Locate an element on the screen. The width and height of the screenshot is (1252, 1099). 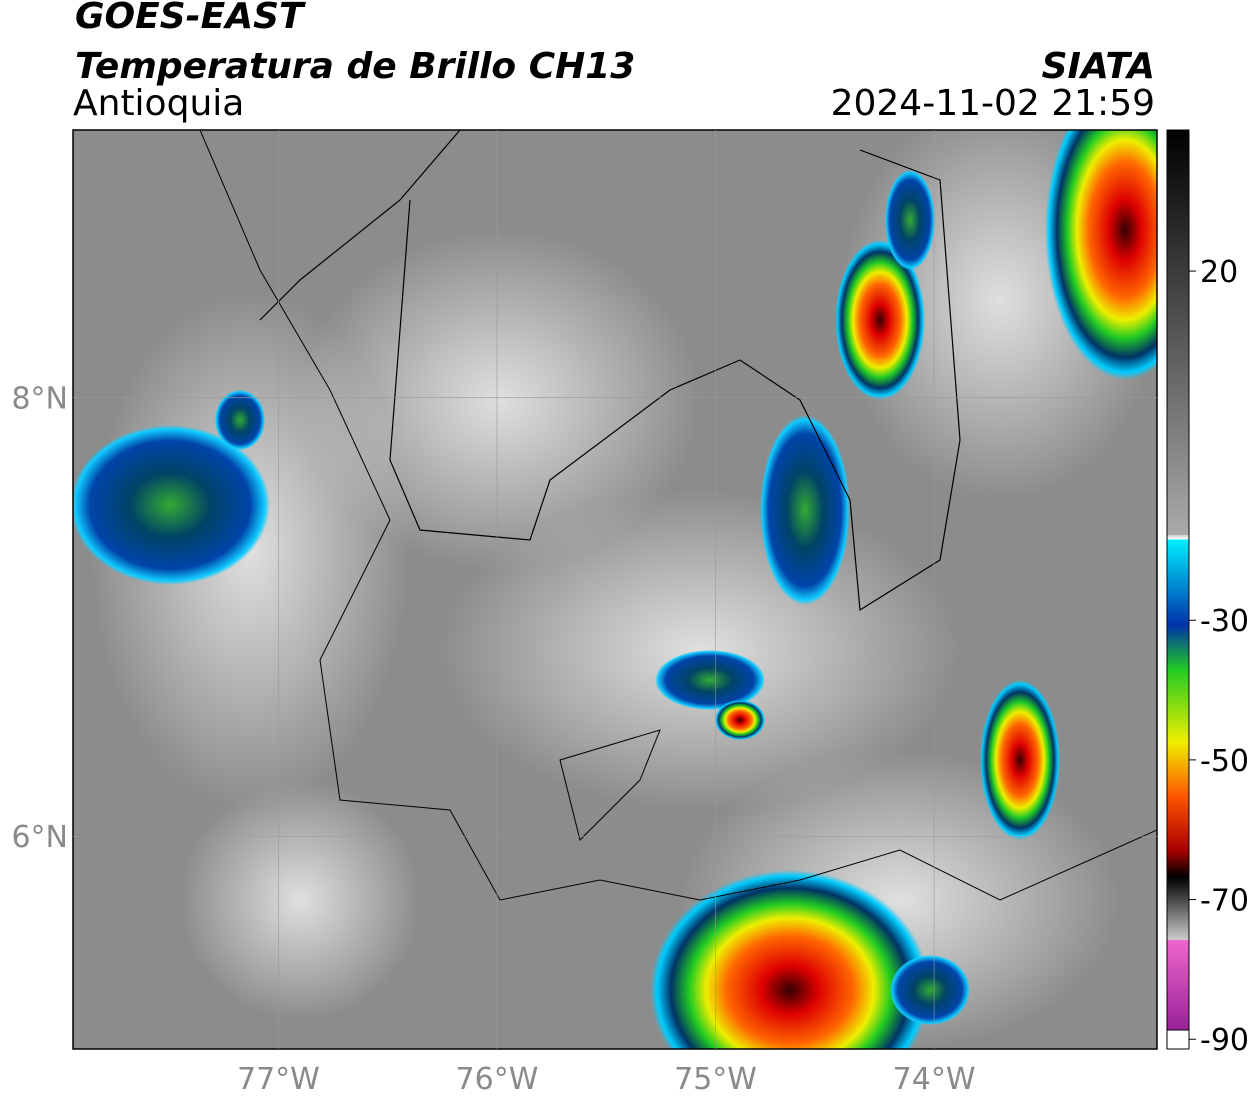
colorbar-under is located at coordinates (1178, 1039).